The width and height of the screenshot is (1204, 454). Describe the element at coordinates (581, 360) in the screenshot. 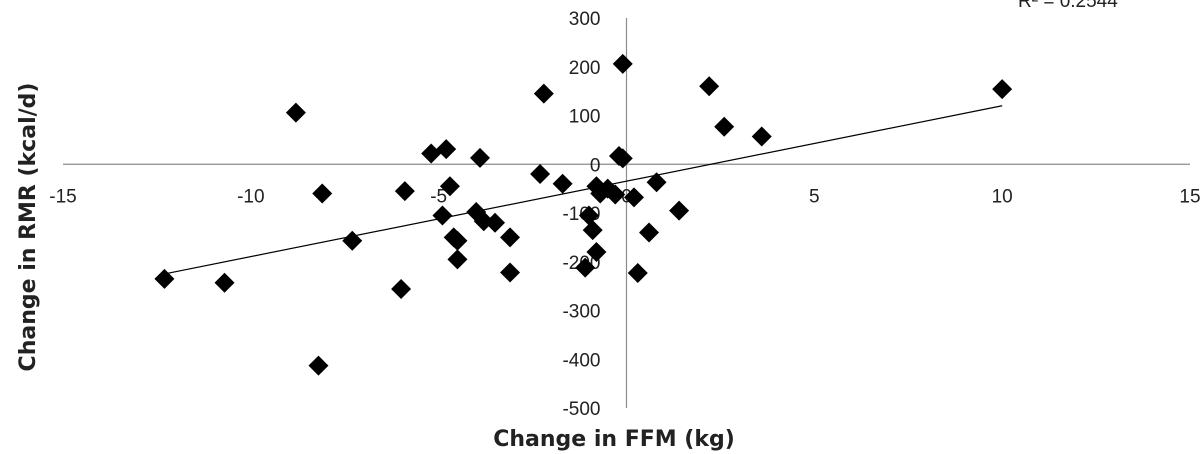

I see `y-tick-label: -400` at that location.